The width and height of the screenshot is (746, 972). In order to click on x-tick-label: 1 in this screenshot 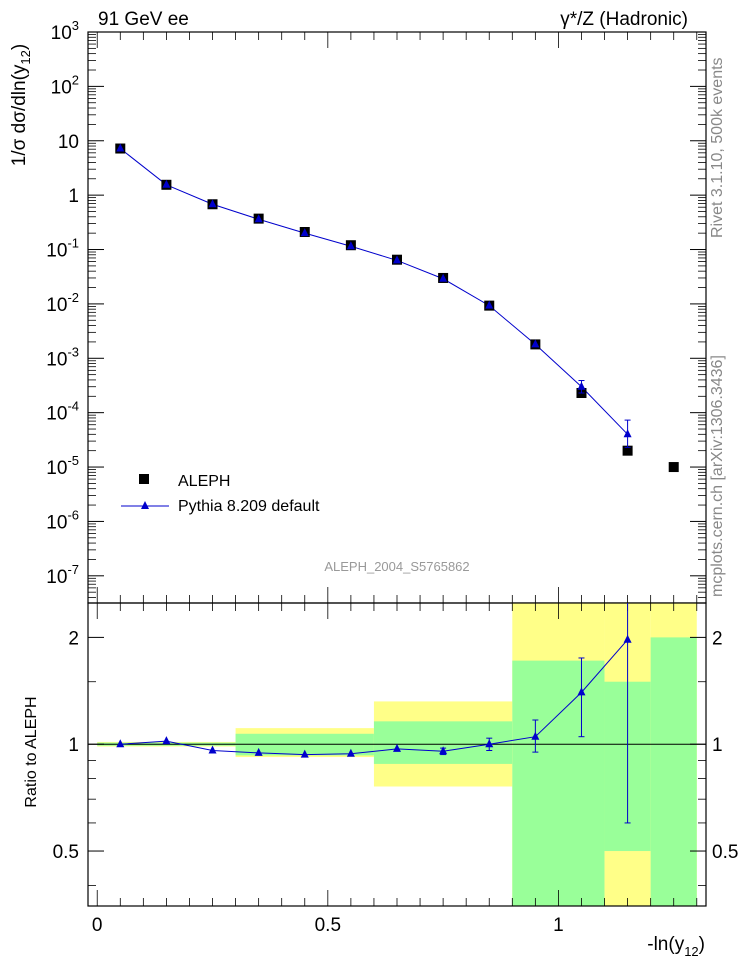, I will do `click(558, 925)`.